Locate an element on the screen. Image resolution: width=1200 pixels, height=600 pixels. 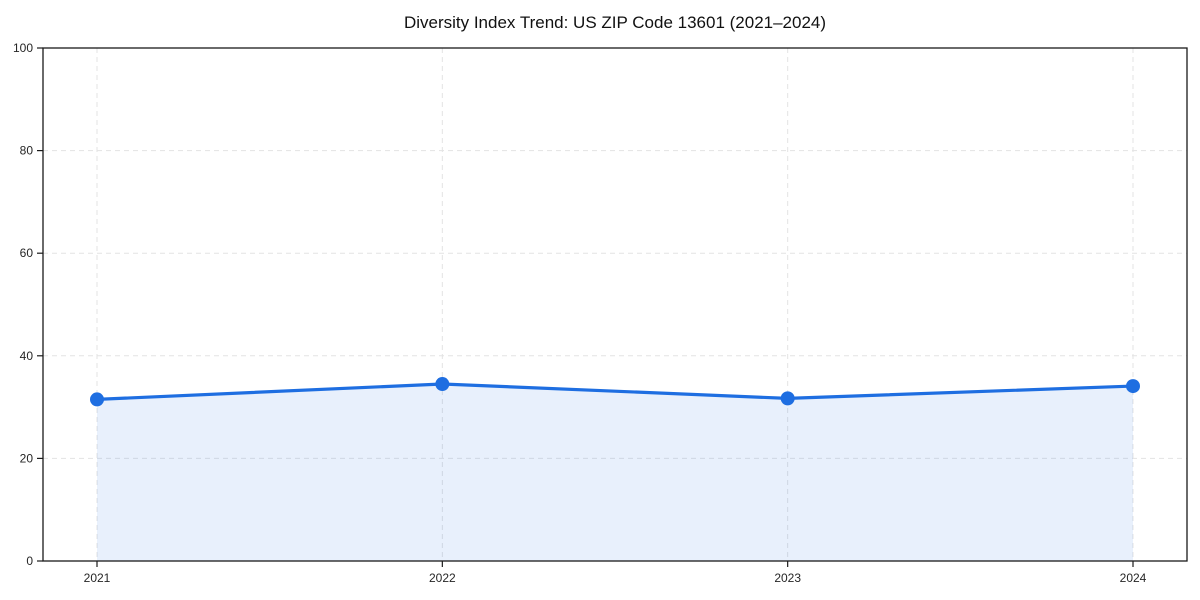
data-point-2023 is located at coordinates (787, 398).